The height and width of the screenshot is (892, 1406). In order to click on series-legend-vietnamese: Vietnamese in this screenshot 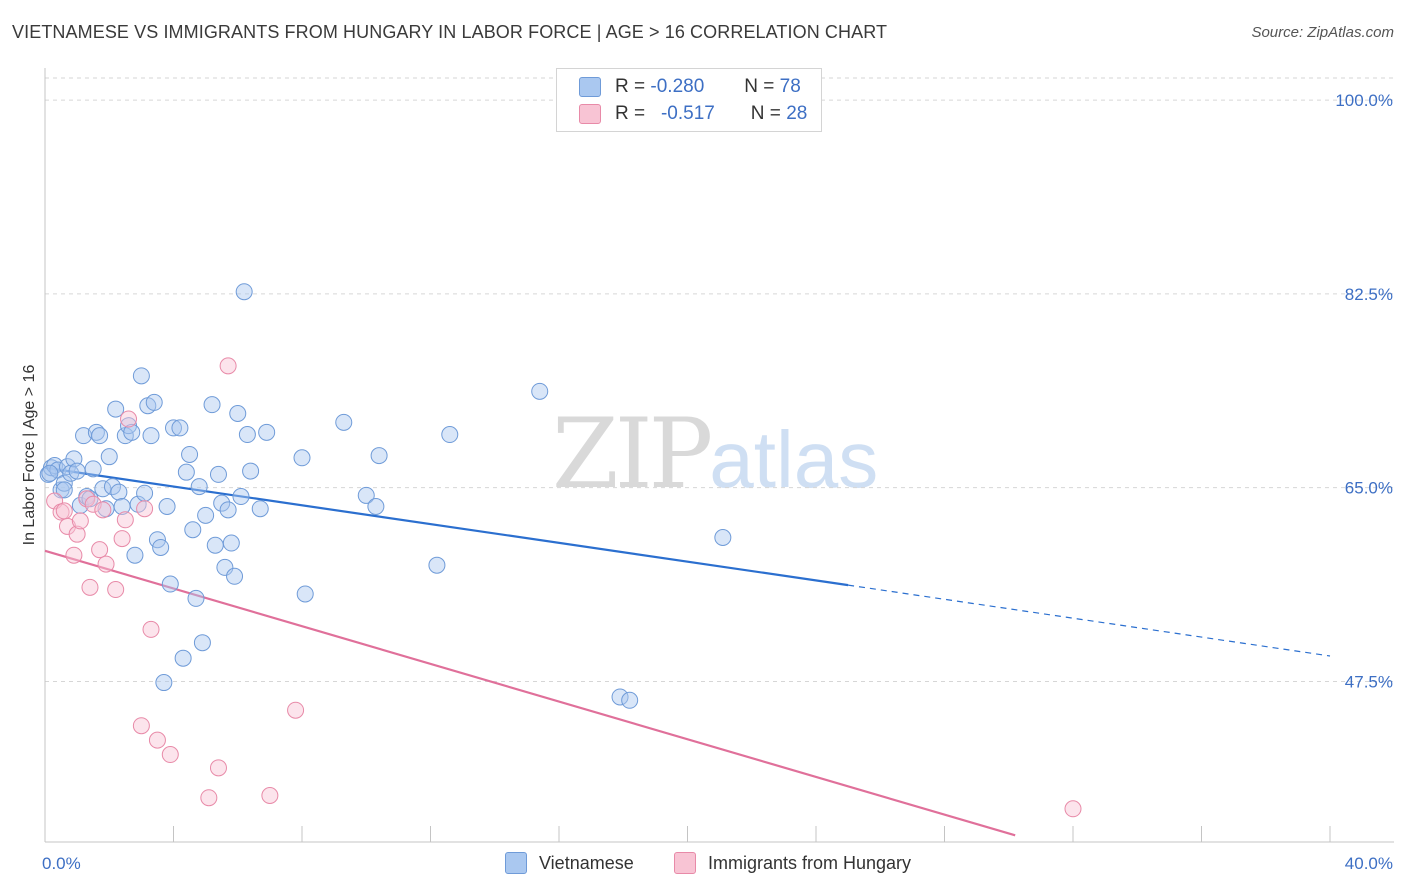, I will do `click(569, 863)`.